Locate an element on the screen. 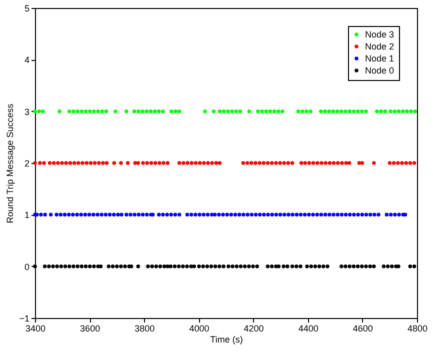 This screenshot has height=353, width=433. y-tick-label: 2 is located at coordinates (27, 163).